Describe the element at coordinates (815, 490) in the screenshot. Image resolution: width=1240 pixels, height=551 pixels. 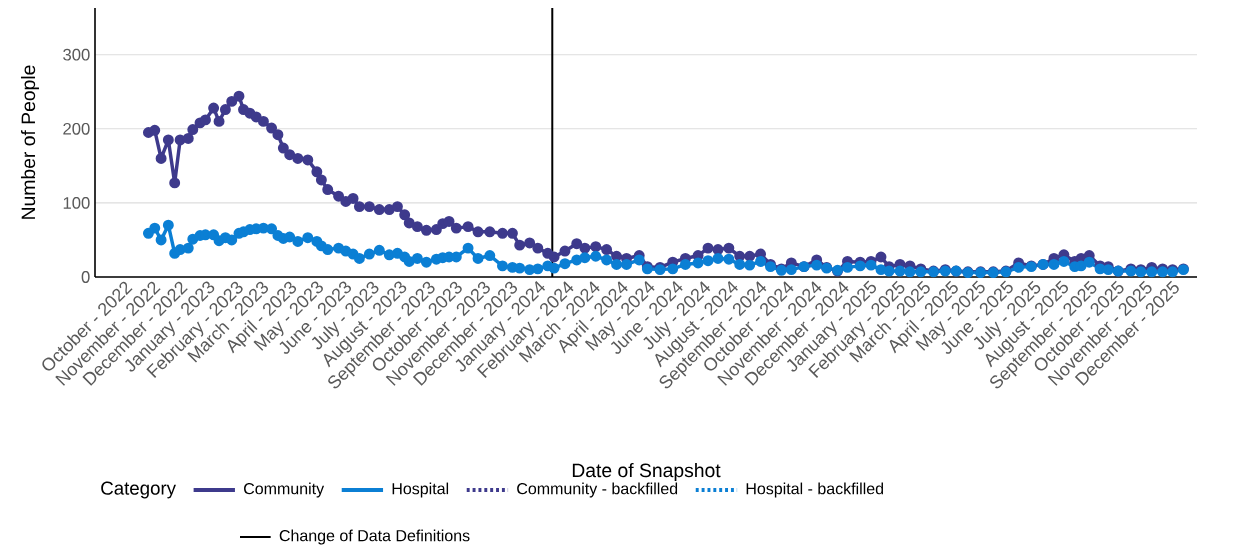
I see `legend-label: Hospital - backfilled` at that location.